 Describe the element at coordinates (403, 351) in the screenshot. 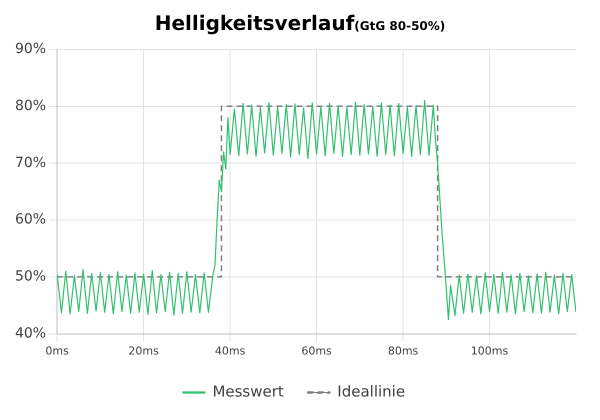

I see `x-tick-label: 80ms` at that location.